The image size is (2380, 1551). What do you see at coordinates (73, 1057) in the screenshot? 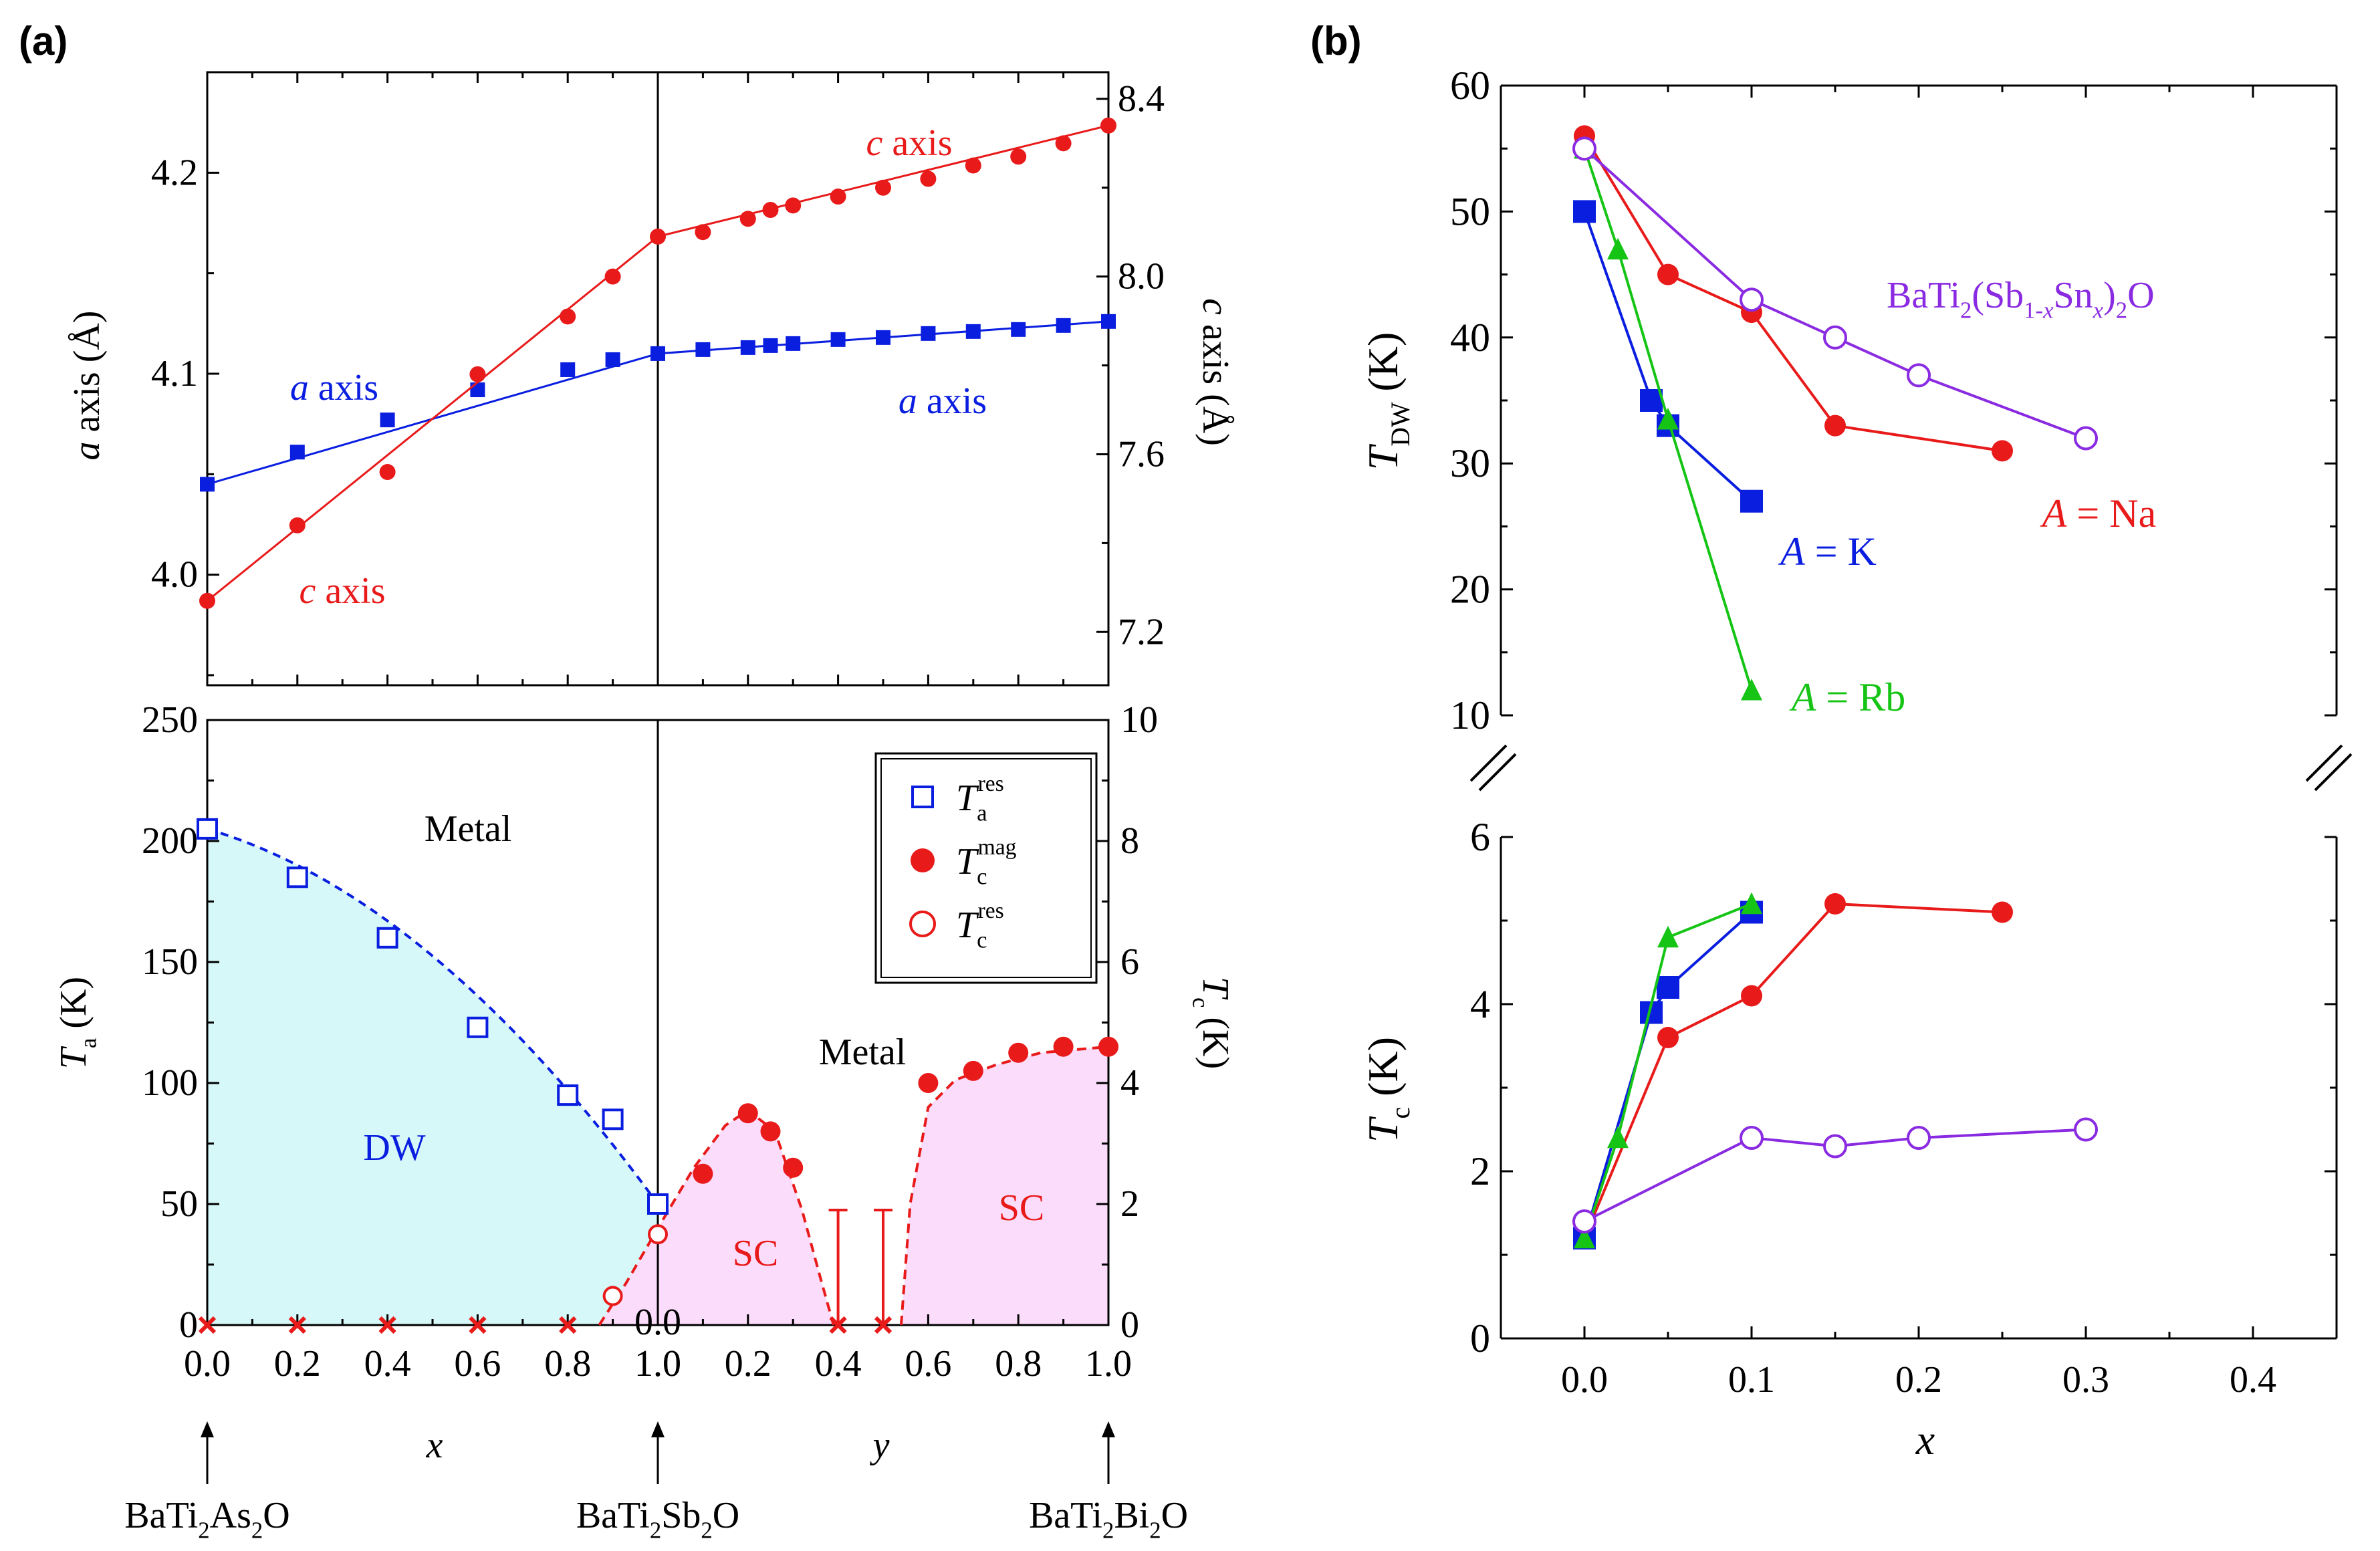
I see `phase-left-axis-label-part-0: T` at bounding box center [73, 1057].